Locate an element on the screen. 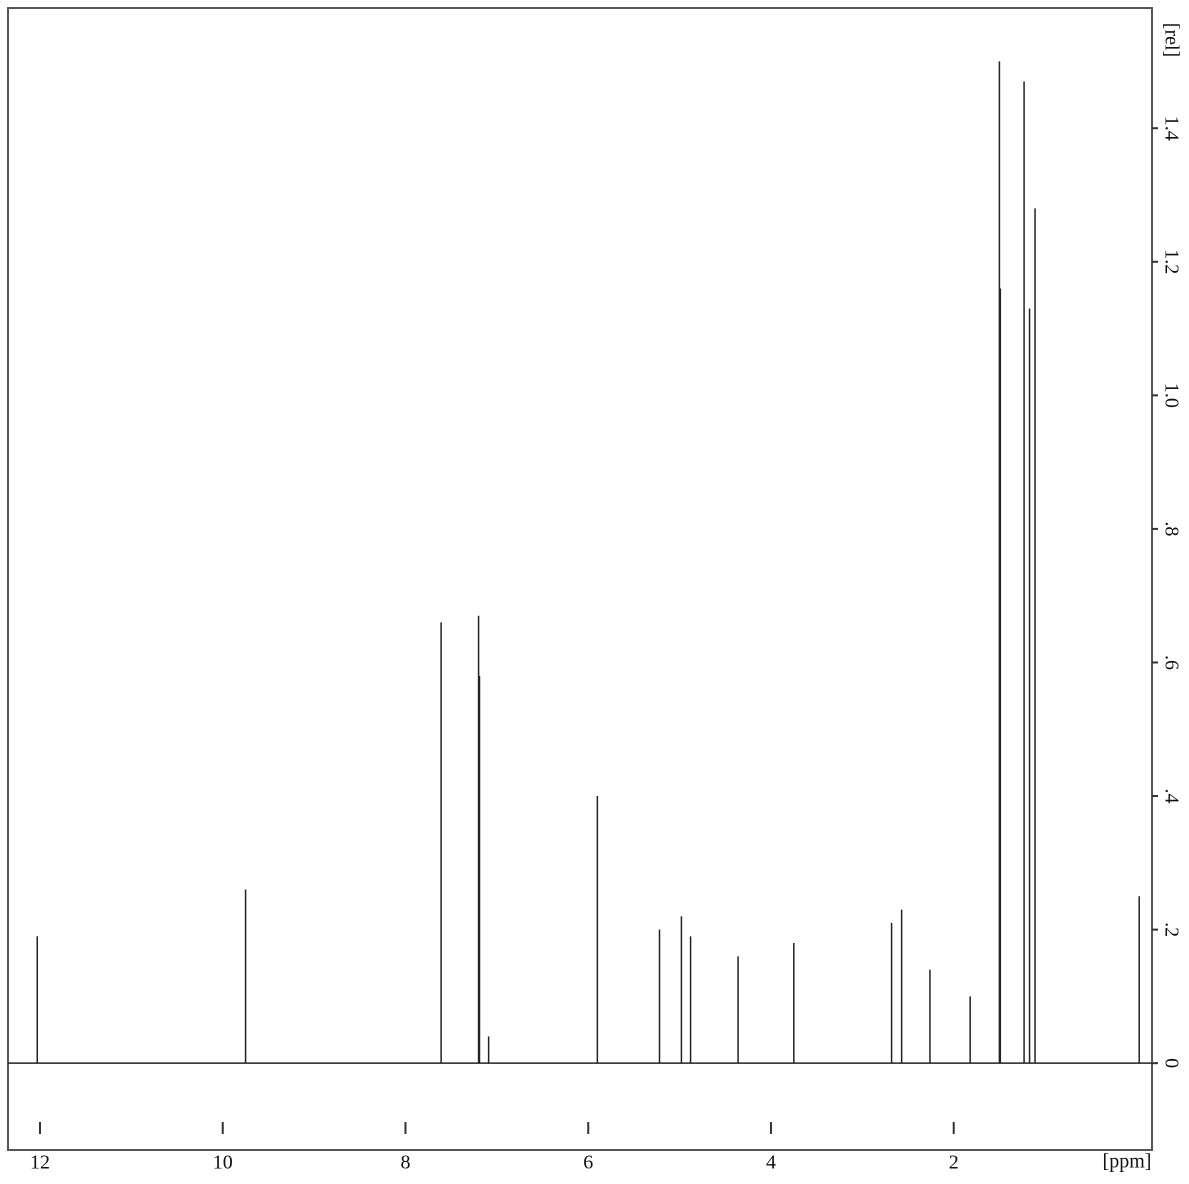 The height and width of the screenshot is (1184, 1189). x-tick-label: 12 is located at coordinates (40, 1163).